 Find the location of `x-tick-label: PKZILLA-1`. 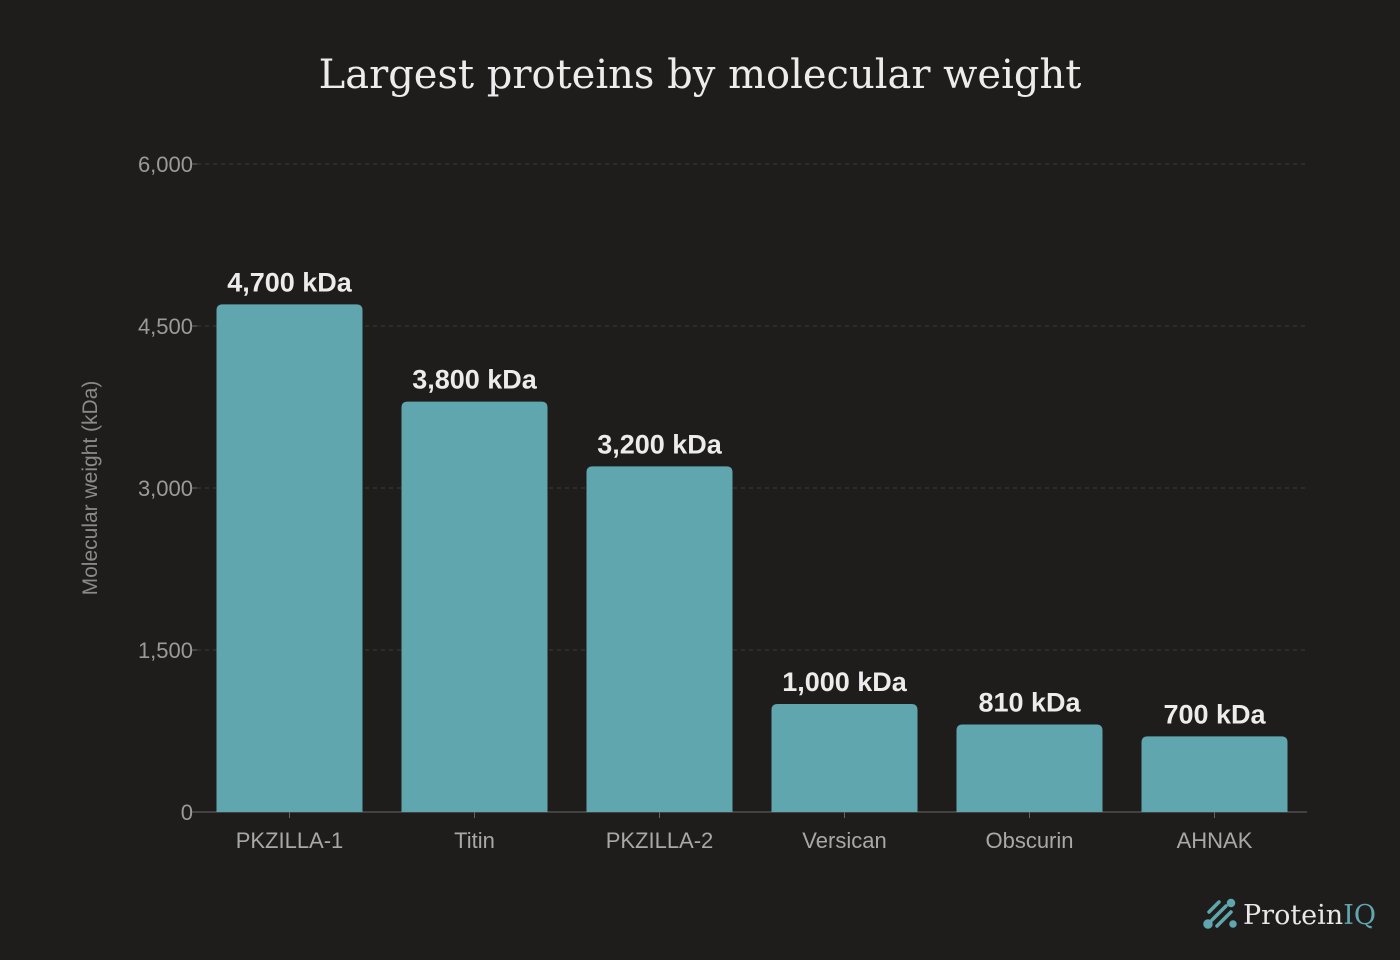

x-tick-label: PKZILLA-1 is located at coordinates (290, 840).